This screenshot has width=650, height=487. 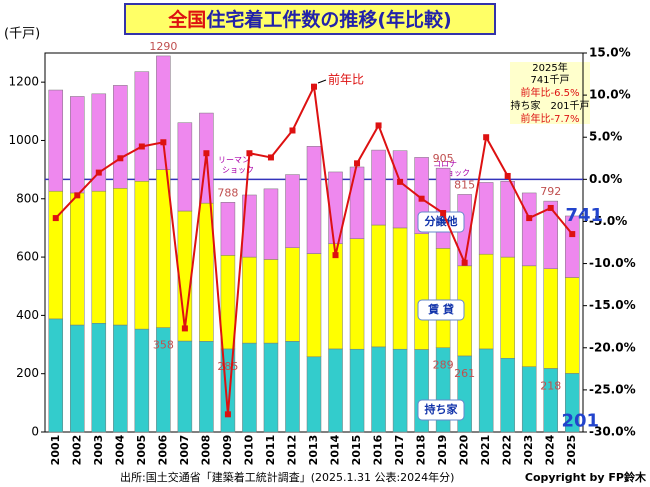 I want to click on x-tick-label: 2007, so click(x=184, y=450).